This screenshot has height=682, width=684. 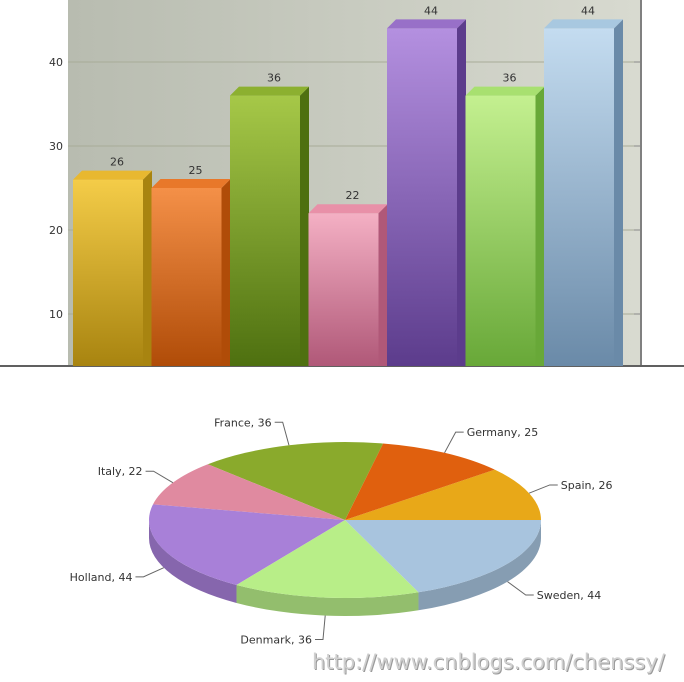 I want to click on pie-slice-sweden, so click(x=443, y=556).